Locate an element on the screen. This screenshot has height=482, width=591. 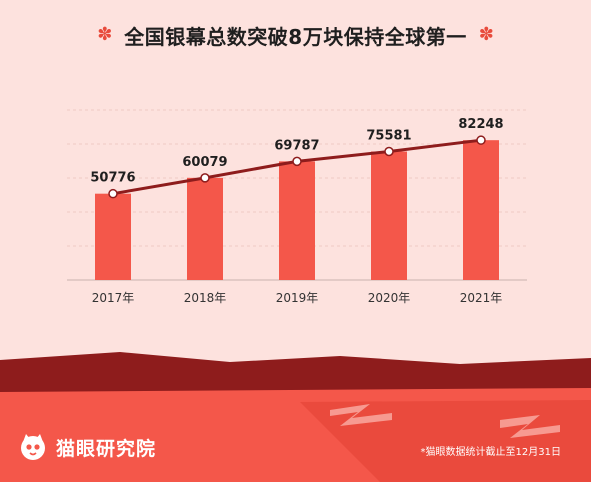
value-label: 50776 is located at coordinates (112, 178).